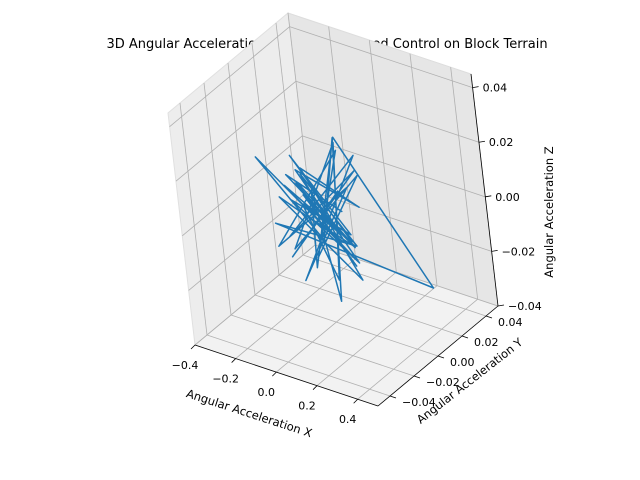 This screenshot has height=480, width=640. I want to click on x-tick-label: 0.4, so click(348, 419).